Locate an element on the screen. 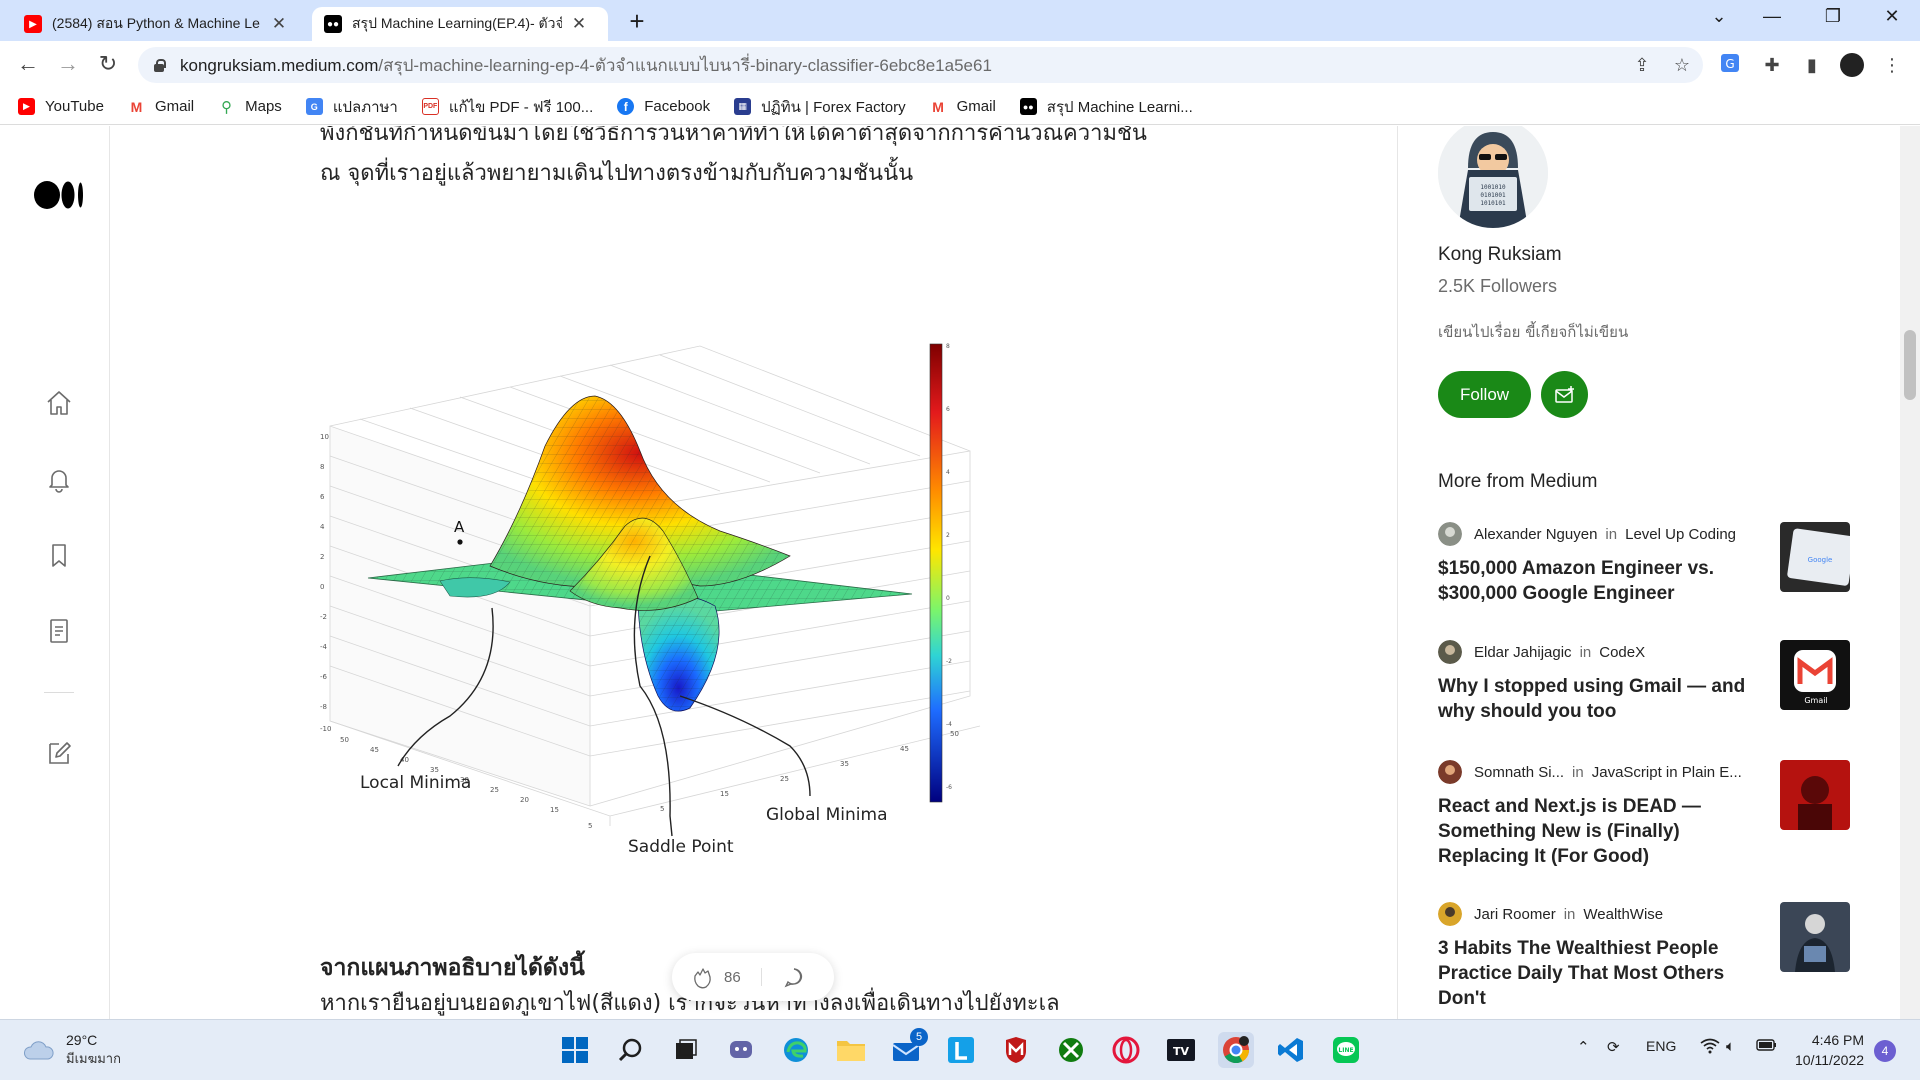  windows-taskbar: 29°C มีเมฆมาก 5 TV is located at coordinates (960, 1049).